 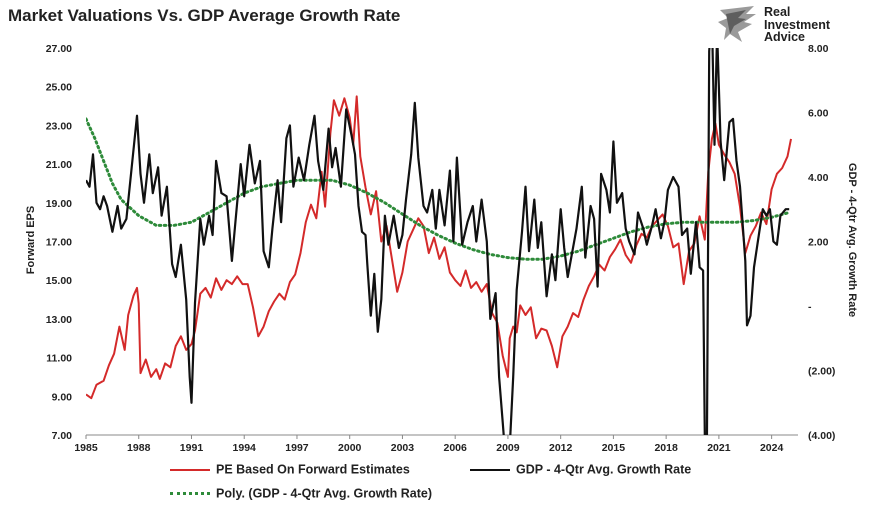 I want to click on x-tick-label: 2015, so click(x=614, y=448).